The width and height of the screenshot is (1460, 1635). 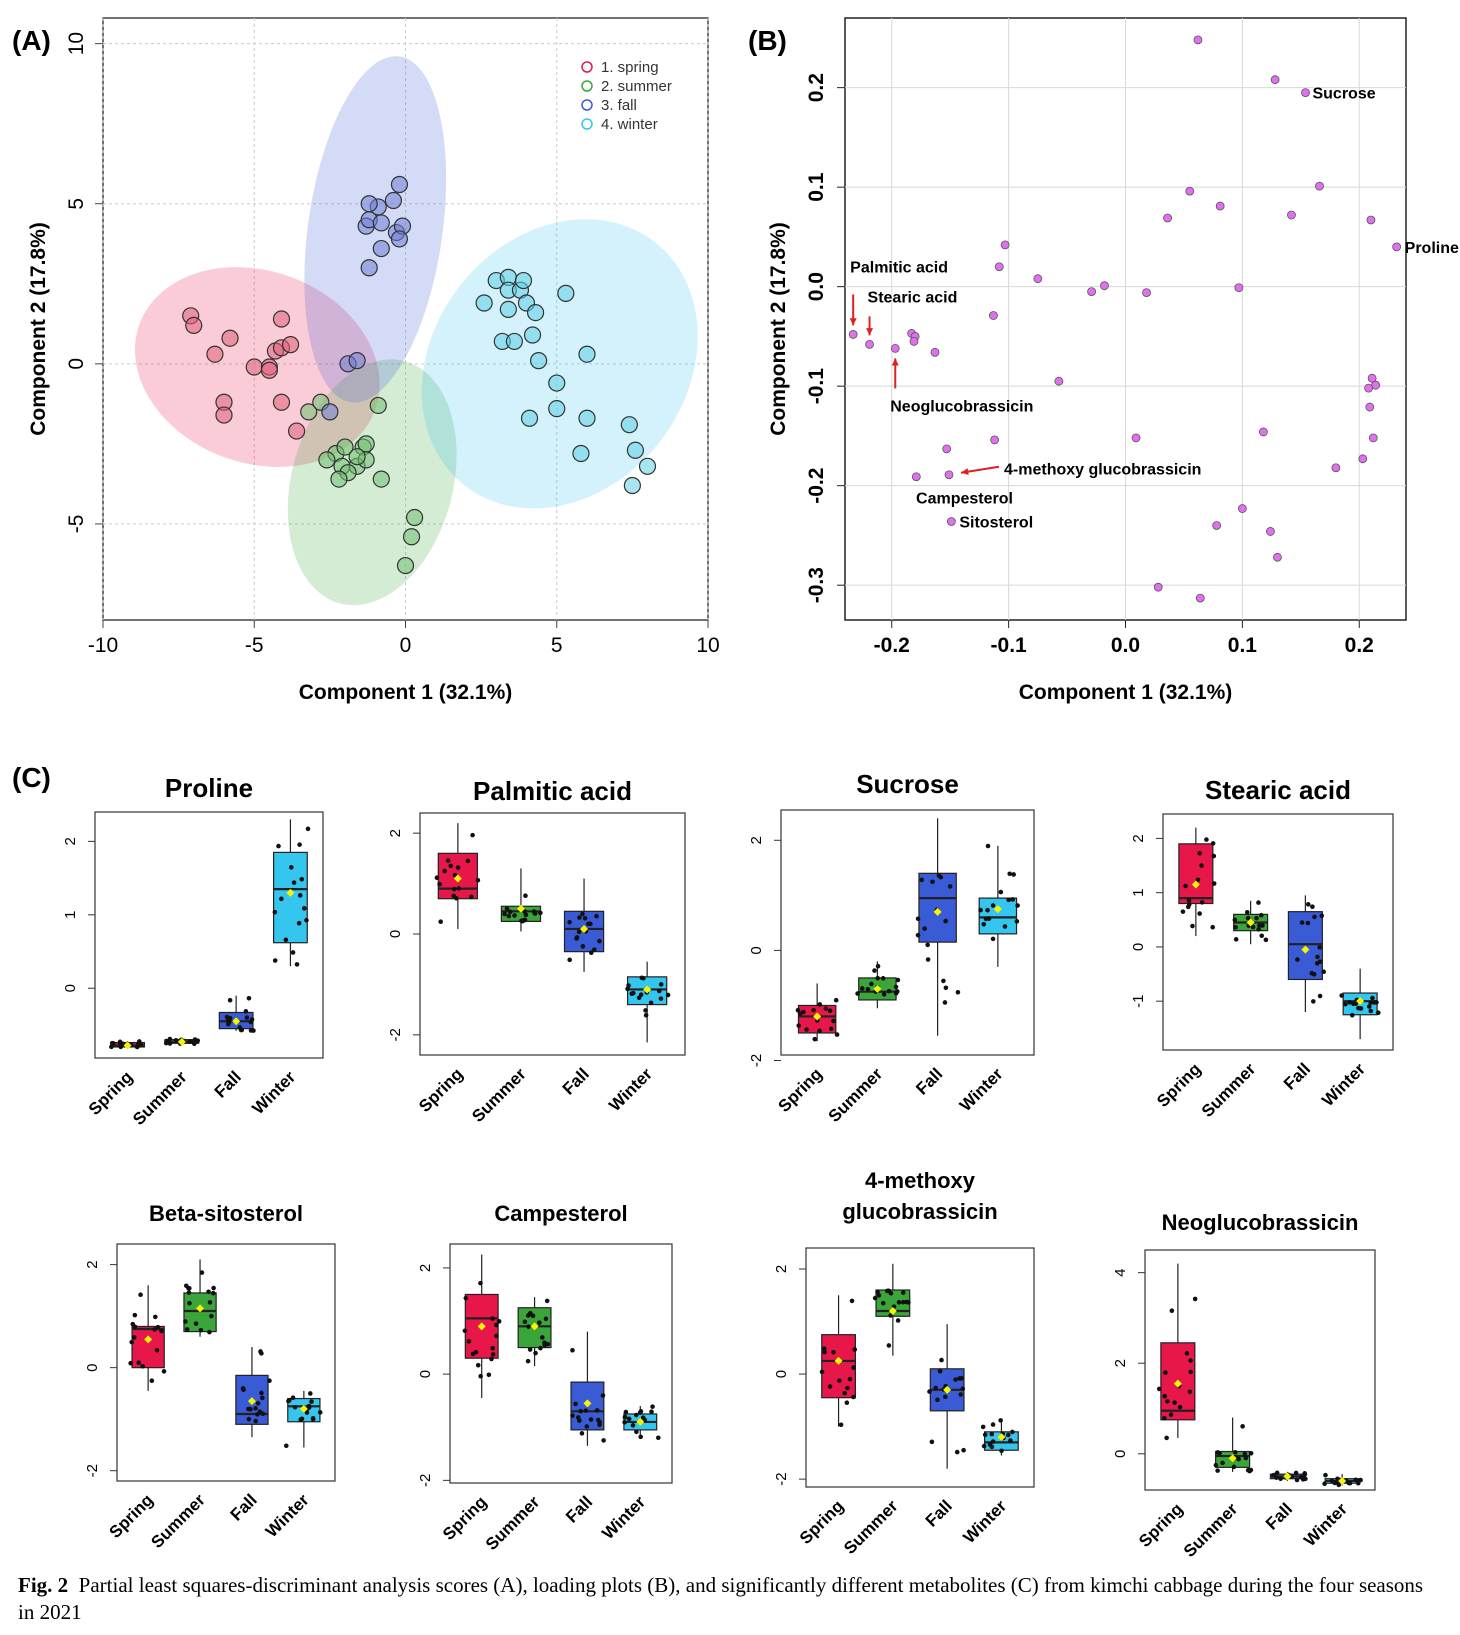 What do you see at coordinates (560, 1213) in the screenshot?
I see `boxplot-title: Campesterol` at bounding box center [560, 1213].